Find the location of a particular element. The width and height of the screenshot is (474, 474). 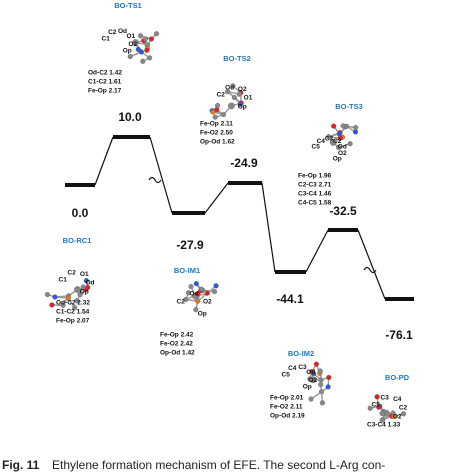

state-name: BO-IM2 is located at coordinates (301, 353).